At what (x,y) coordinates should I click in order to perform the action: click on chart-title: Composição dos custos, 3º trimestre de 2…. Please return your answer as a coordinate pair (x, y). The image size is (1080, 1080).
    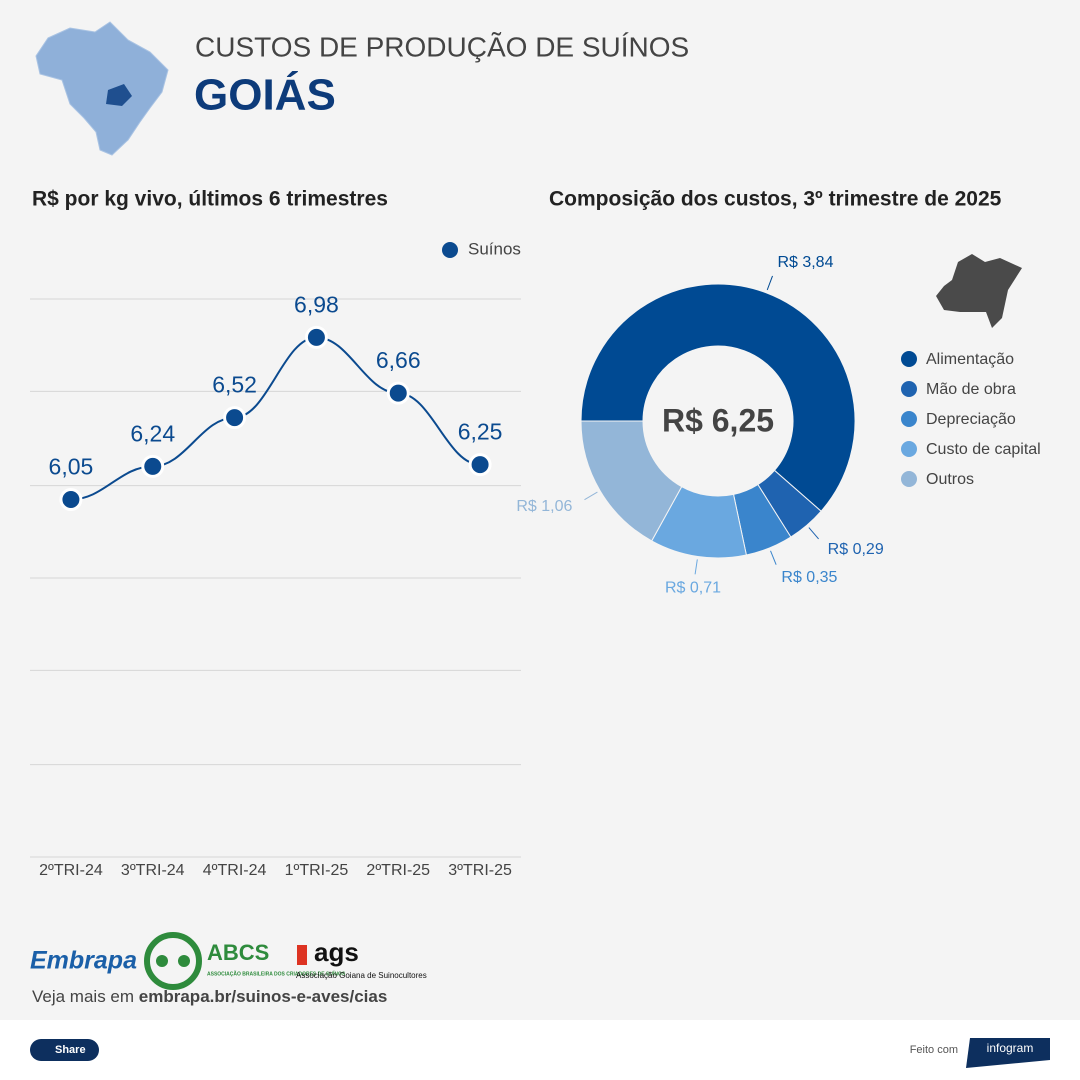
    Looking at the image, I should click on (775, 199).